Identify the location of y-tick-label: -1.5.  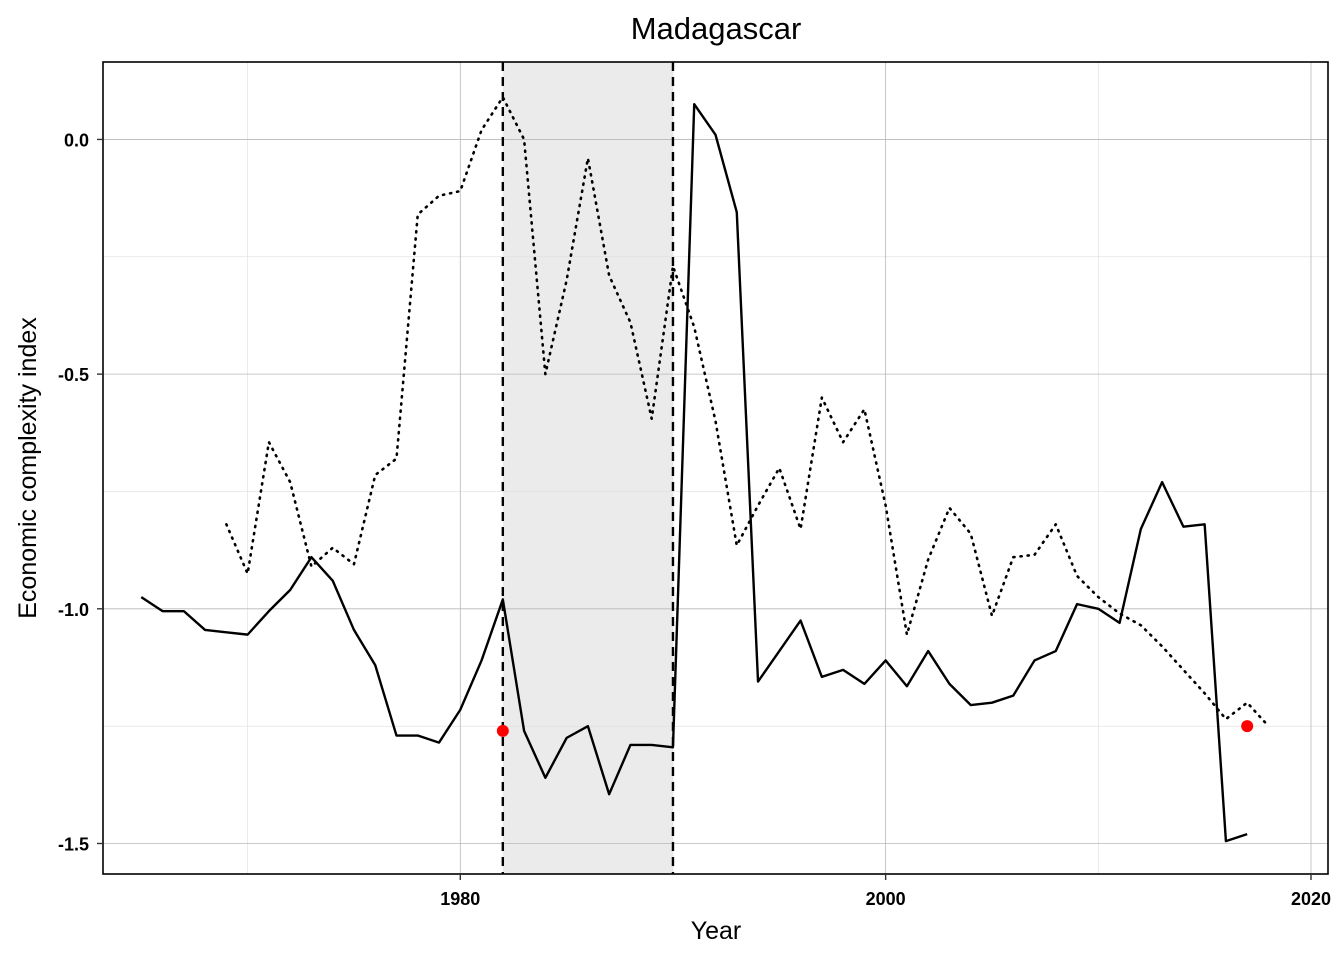
(73, 844).